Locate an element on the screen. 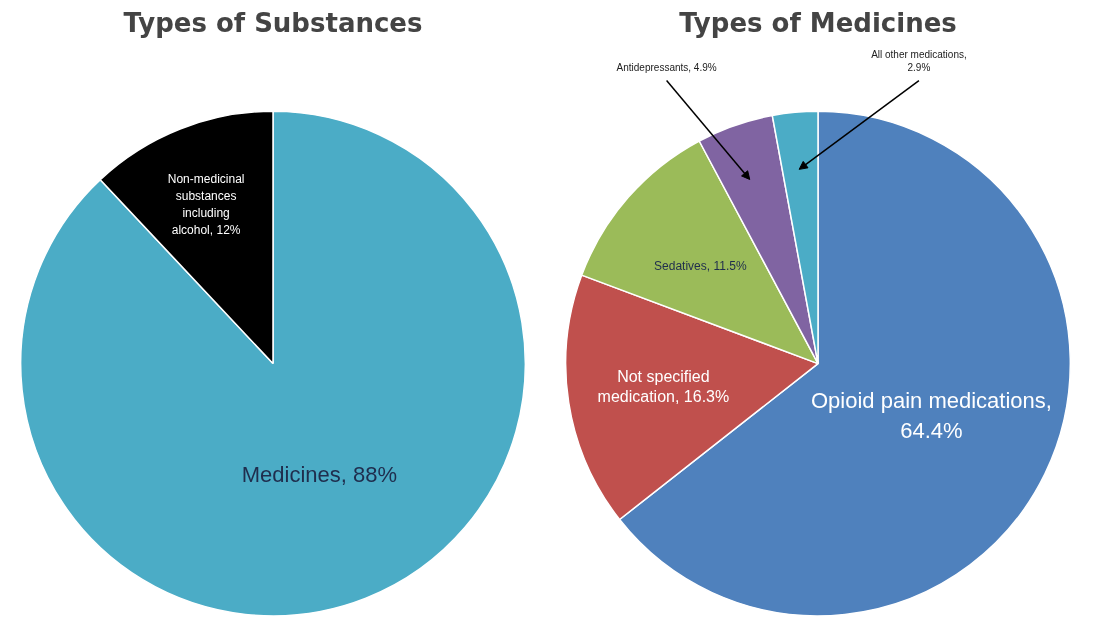  slice-label: All other medications, 2.9% is located at coordinates (919, 61).